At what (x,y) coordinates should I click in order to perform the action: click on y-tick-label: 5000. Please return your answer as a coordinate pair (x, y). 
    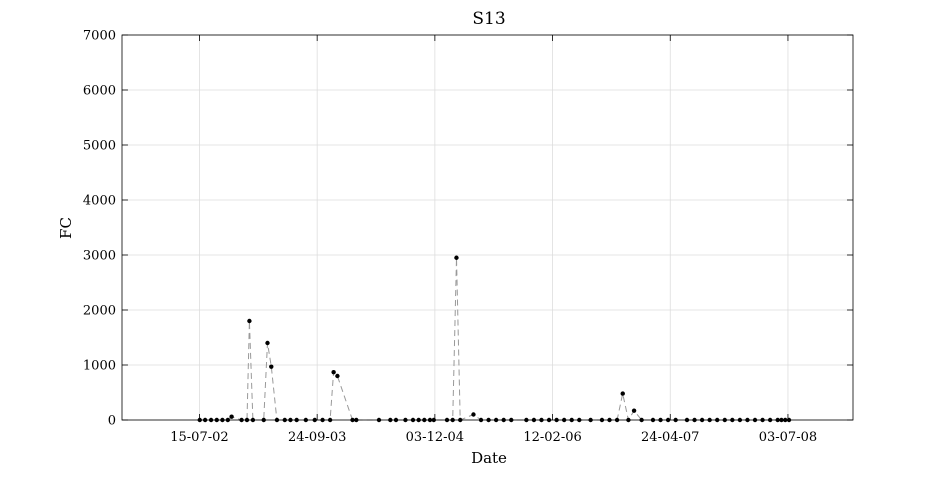
    Looking at the image, I should click on (99, 146).